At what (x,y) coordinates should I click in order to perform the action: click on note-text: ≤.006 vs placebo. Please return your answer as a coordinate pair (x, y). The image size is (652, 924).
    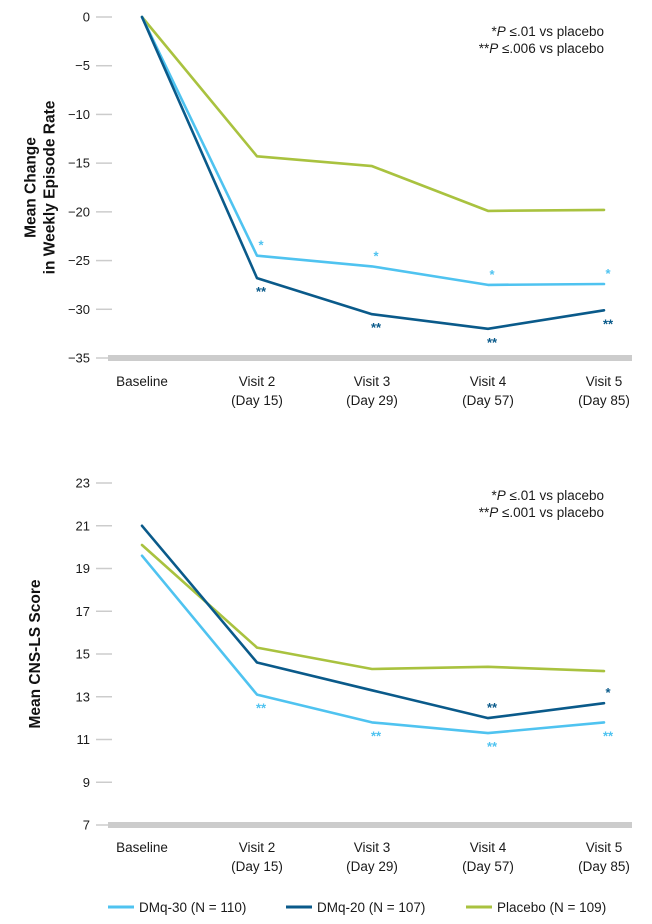
    Looking at the image, I should click on (551, 48).